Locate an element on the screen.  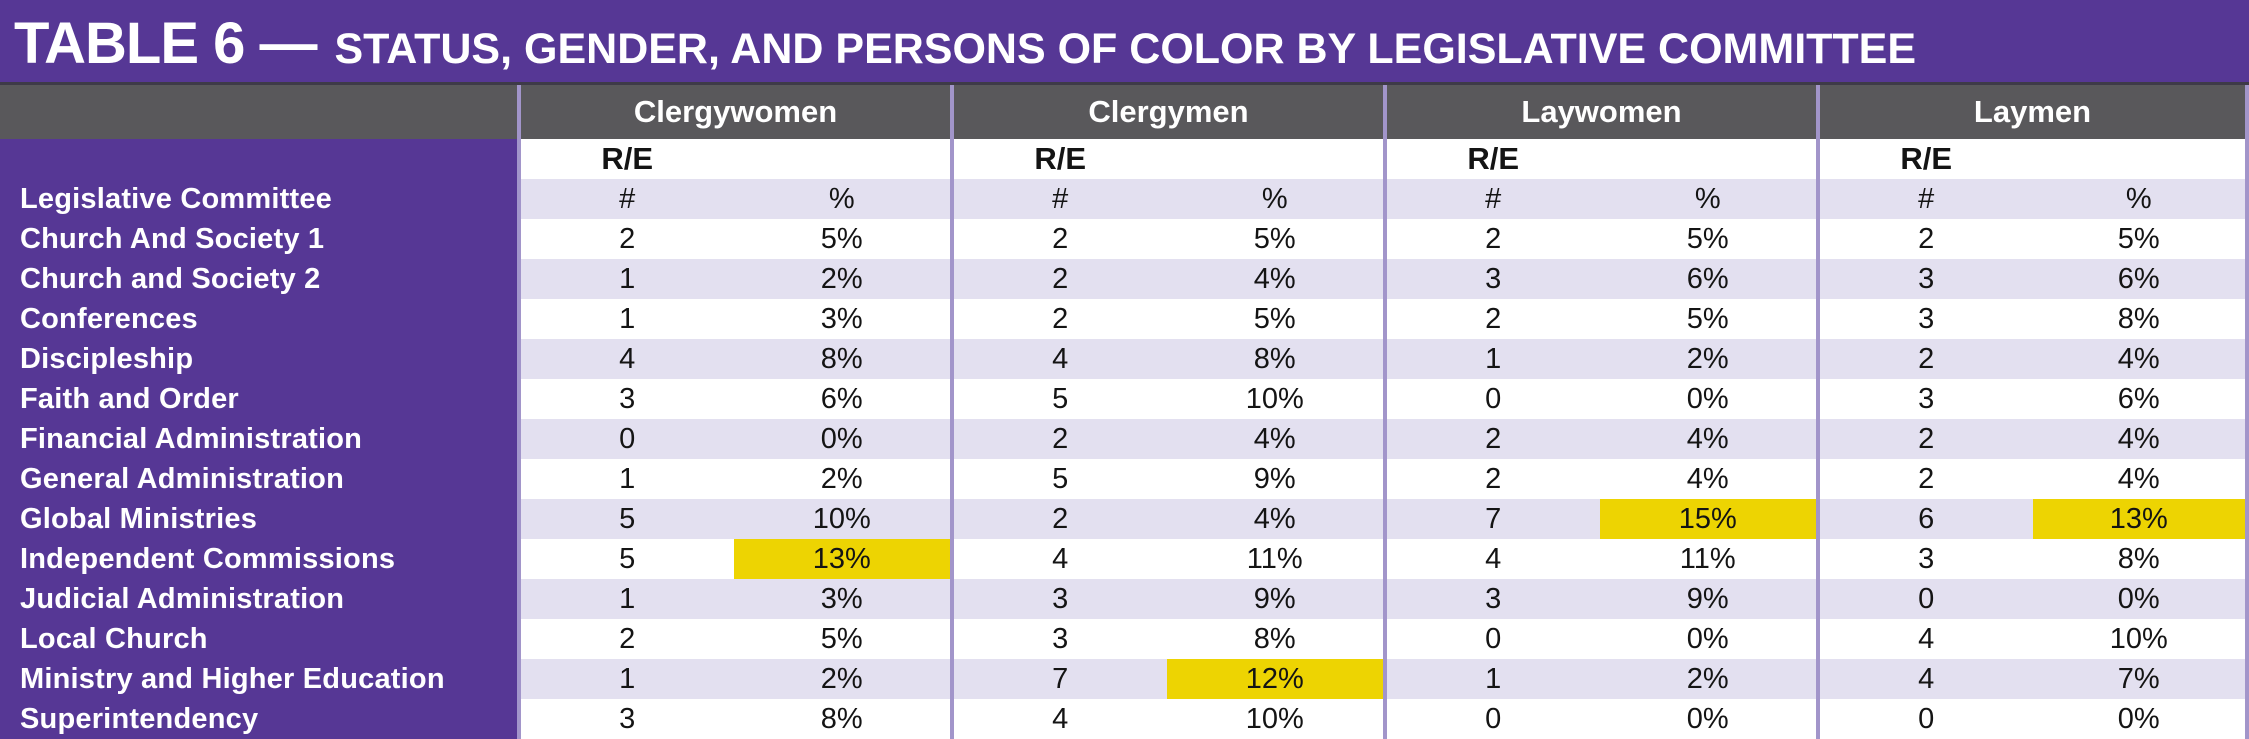
row-label-legislative-committee: Legislative Committee is located at coordinates (258, 199).